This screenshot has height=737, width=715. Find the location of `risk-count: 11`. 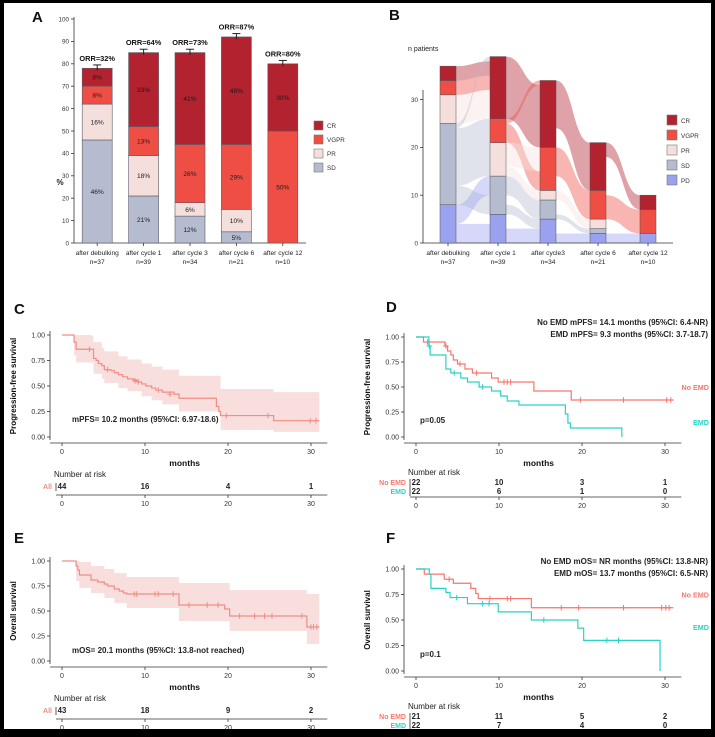

risk-count: 11 is located at coordinates (499, 716).